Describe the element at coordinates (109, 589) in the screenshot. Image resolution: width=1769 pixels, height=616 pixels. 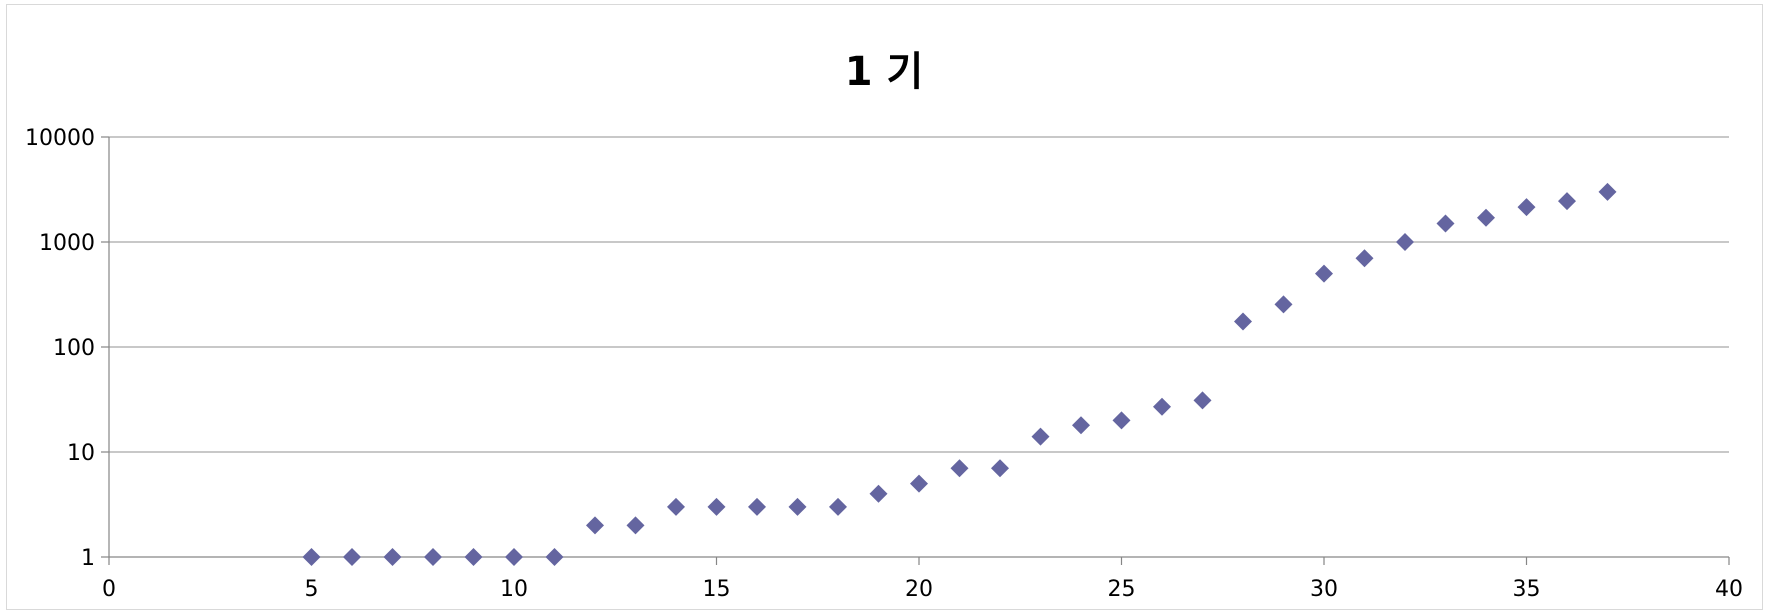
I see `x-tick-label: 0` at that location.